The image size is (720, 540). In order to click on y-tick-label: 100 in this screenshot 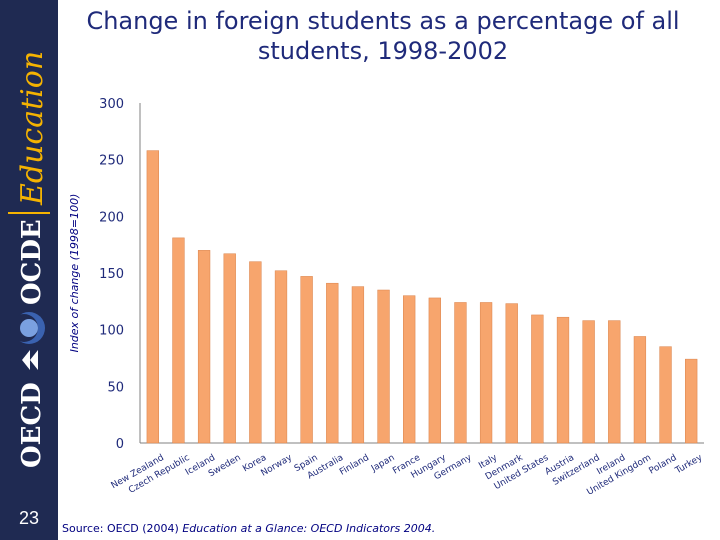, I will do `click(111, 331)`.